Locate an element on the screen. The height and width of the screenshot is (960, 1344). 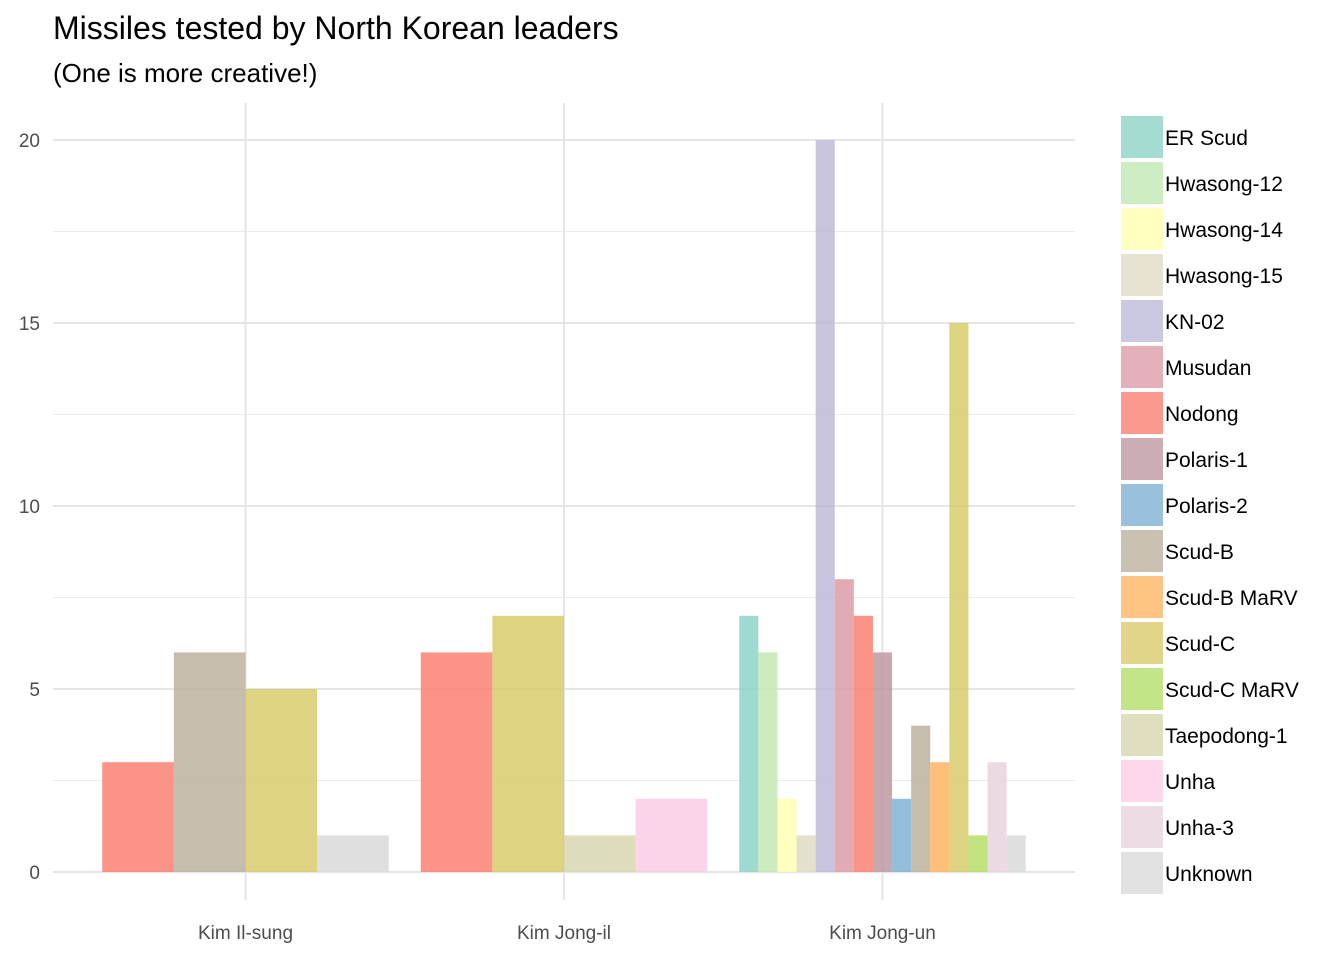
chart-subtitle: (One is more creative!) is located at coordinates (185, 73).